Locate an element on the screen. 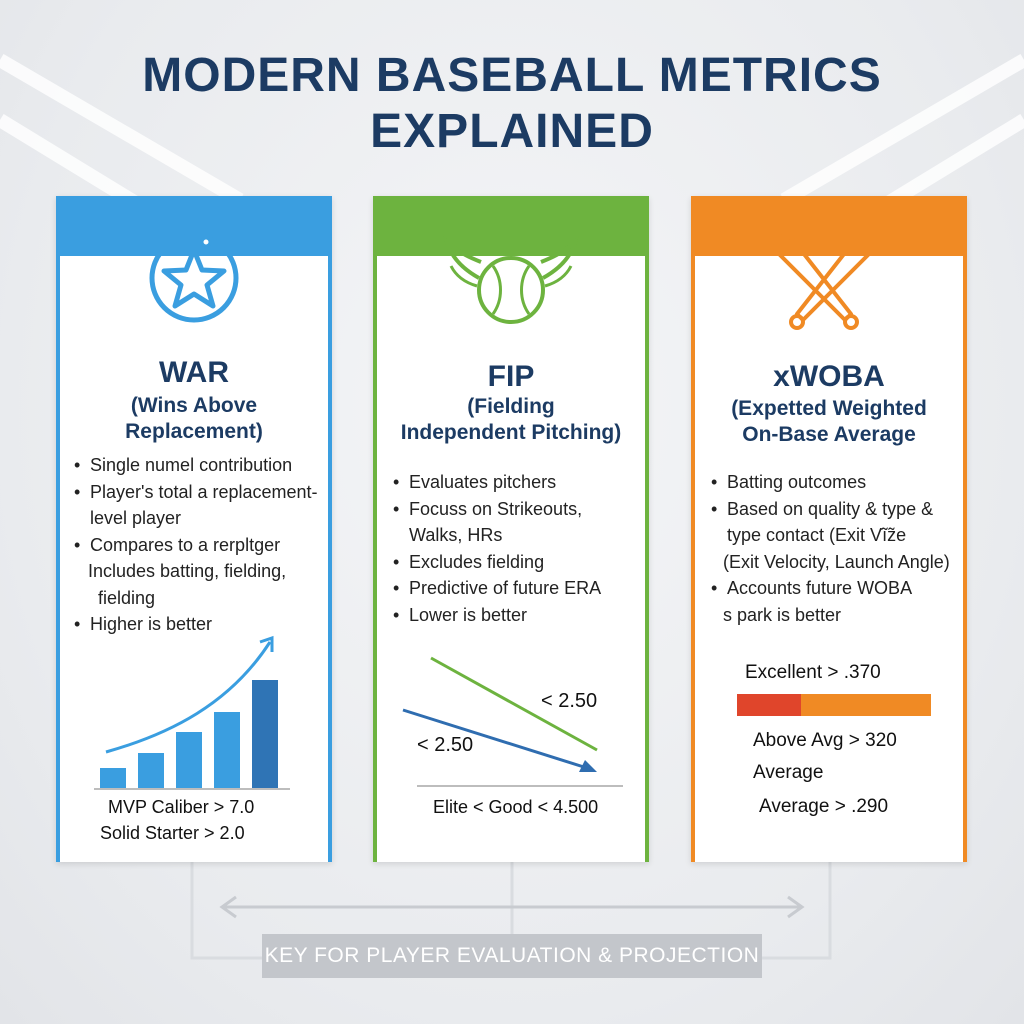 Image resolution: width=1024 pixels, height=1024 pixels. fip-blue-trend-line is located at coordinates (495, 739).